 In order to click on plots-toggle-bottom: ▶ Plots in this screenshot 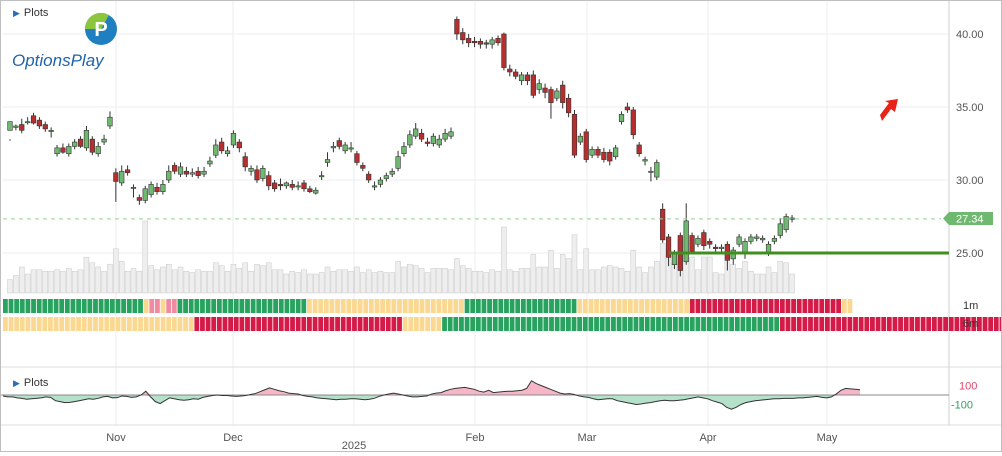, I will do `click(30, 383)`.